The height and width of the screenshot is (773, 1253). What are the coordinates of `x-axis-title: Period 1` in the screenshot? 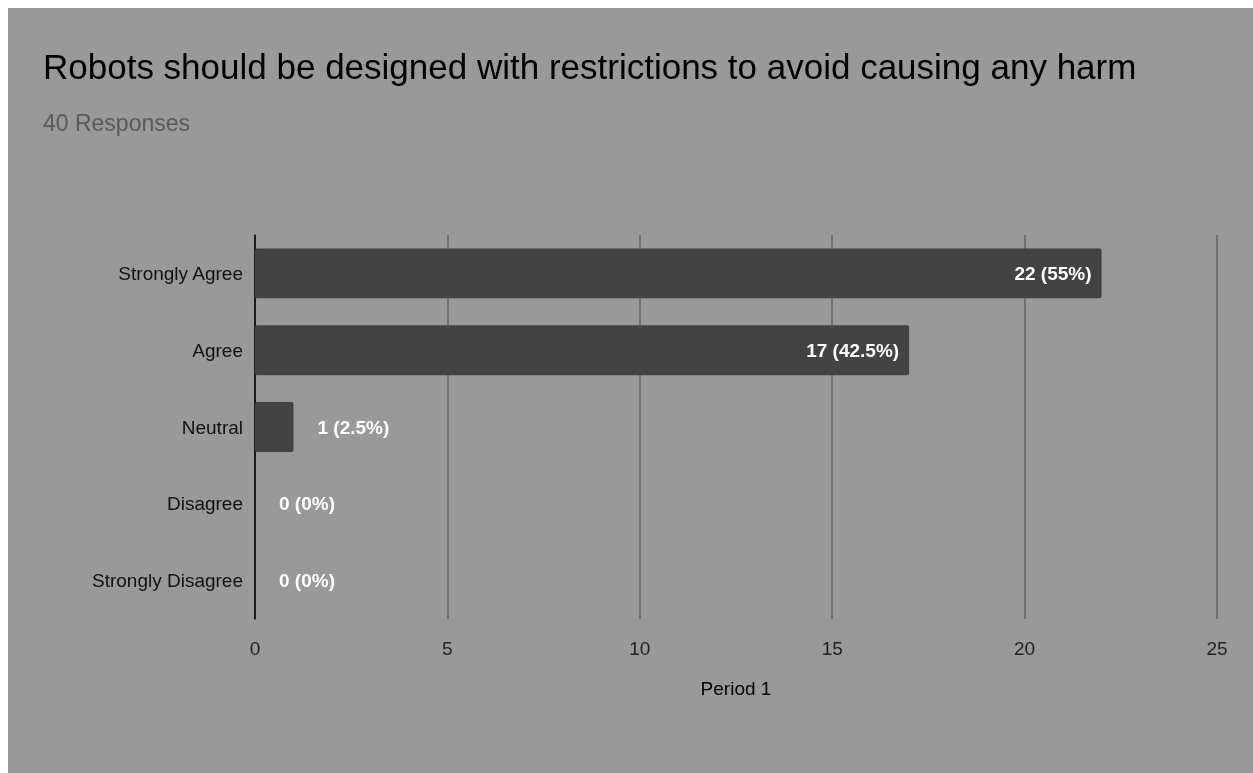 It's located at (736, 688).